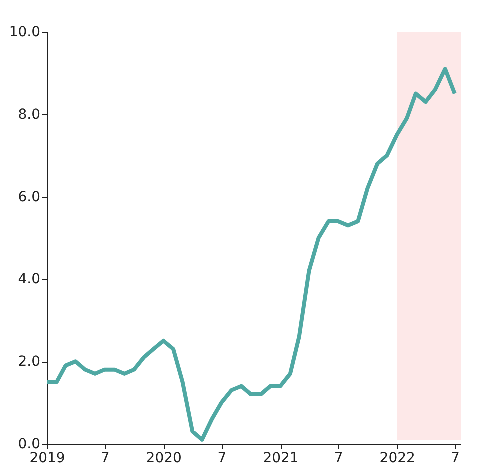  Describe the element at coordinates (29, 362) in the screenshot. I see `y-tick-label: 2.0` at that location.